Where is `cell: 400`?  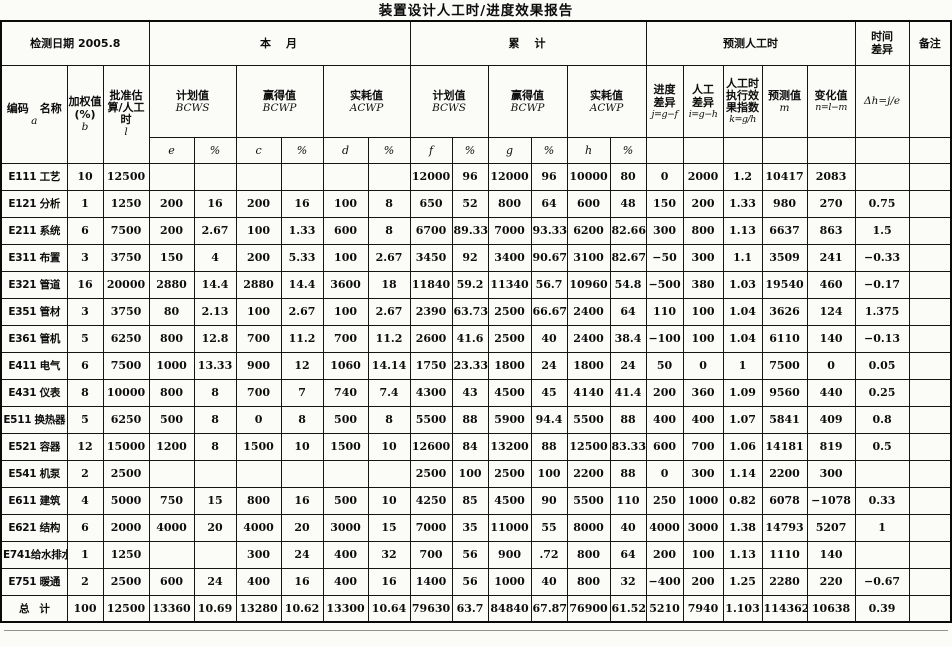
cell: 400 is located at coordinates (258, 581).